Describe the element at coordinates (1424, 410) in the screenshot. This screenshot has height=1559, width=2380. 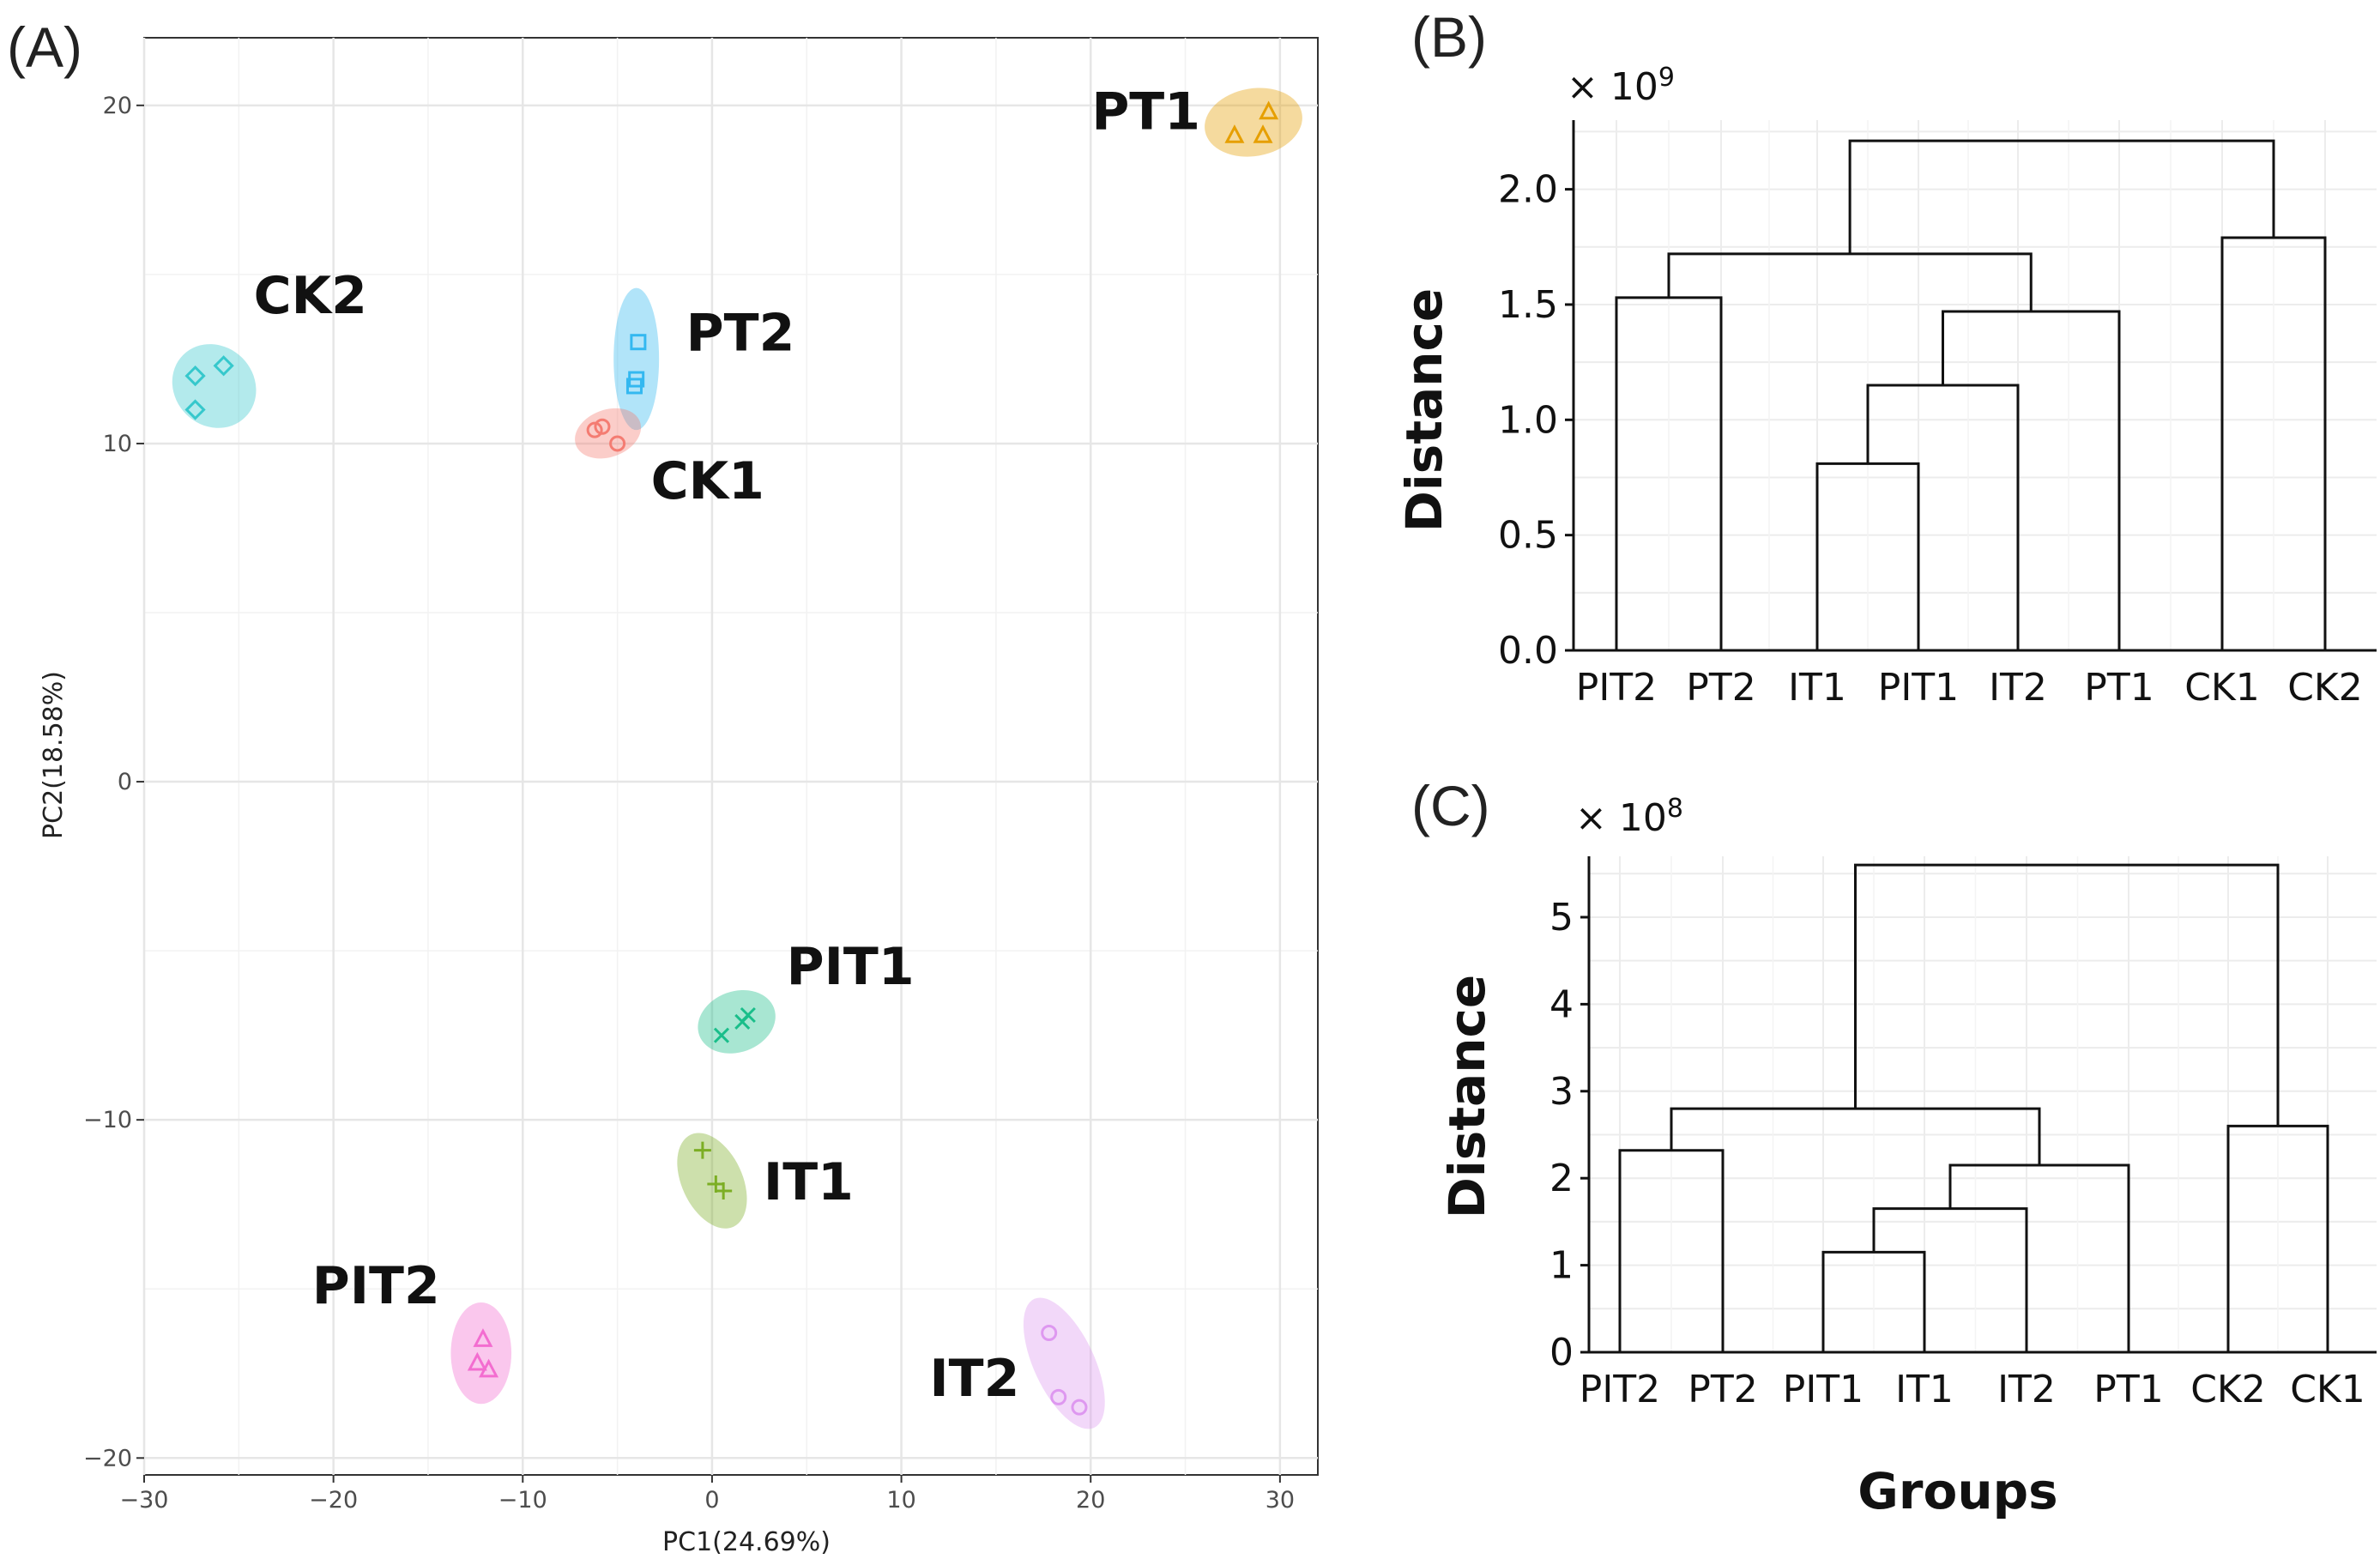
I see `dendrogram-b-y-axis-title: Distance` at that location.